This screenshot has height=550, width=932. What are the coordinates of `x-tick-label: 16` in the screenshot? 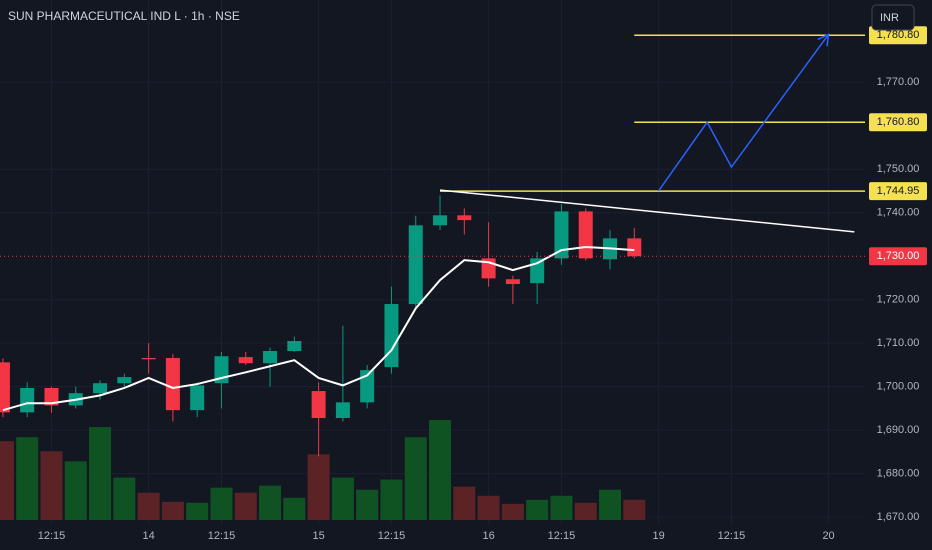 It's located at (488, 536).